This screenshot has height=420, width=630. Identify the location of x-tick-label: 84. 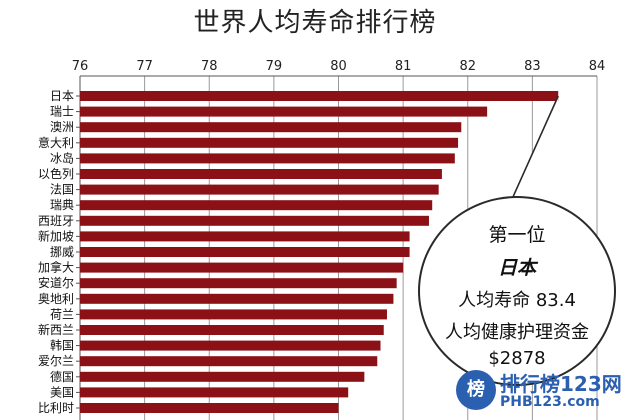
(597, 66).